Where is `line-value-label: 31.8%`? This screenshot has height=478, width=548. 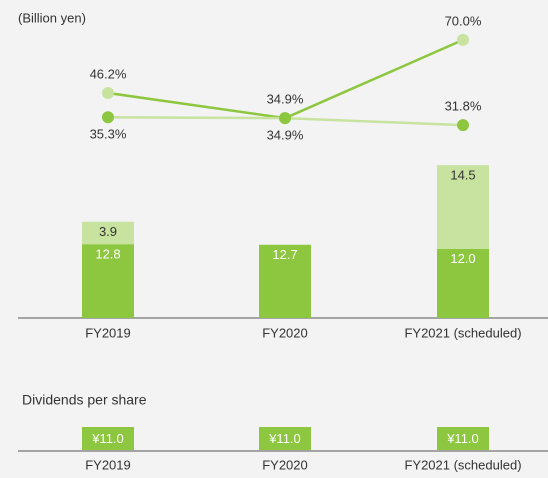
line-value-label: 31.8% is located at coordinates (463, 106).